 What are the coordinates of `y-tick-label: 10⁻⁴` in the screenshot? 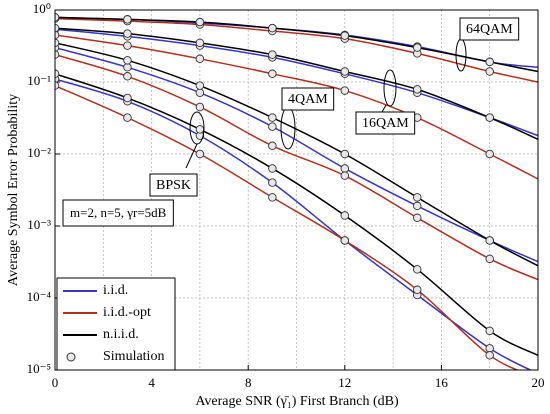 It's located at (39, 296).